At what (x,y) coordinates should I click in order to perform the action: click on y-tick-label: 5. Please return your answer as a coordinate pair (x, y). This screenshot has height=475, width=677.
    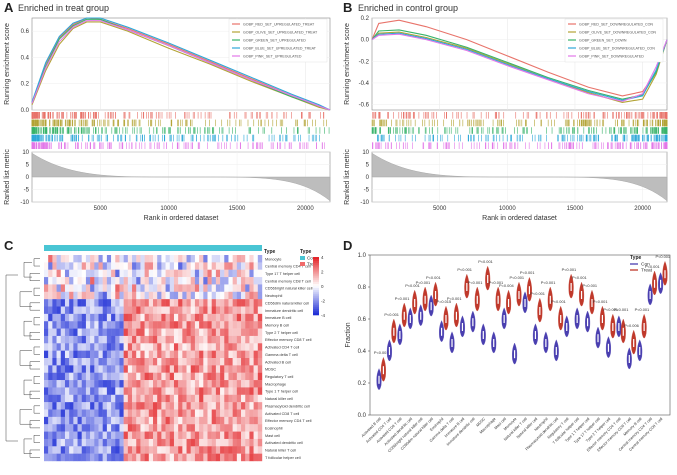
    Looking at the image, I should click on (368, 166).